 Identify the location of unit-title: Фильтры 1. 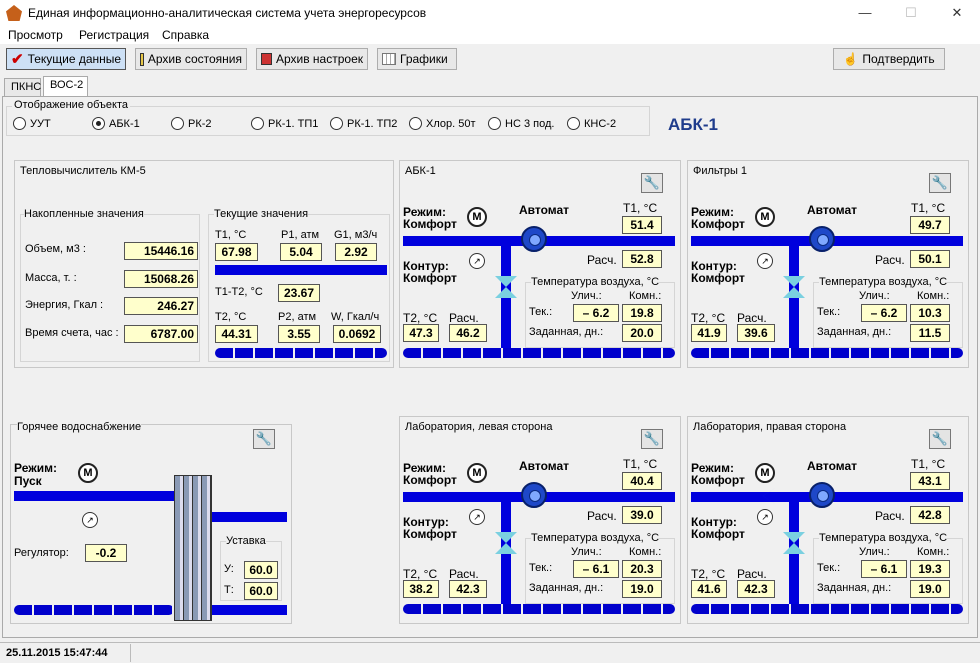
(720, 171).